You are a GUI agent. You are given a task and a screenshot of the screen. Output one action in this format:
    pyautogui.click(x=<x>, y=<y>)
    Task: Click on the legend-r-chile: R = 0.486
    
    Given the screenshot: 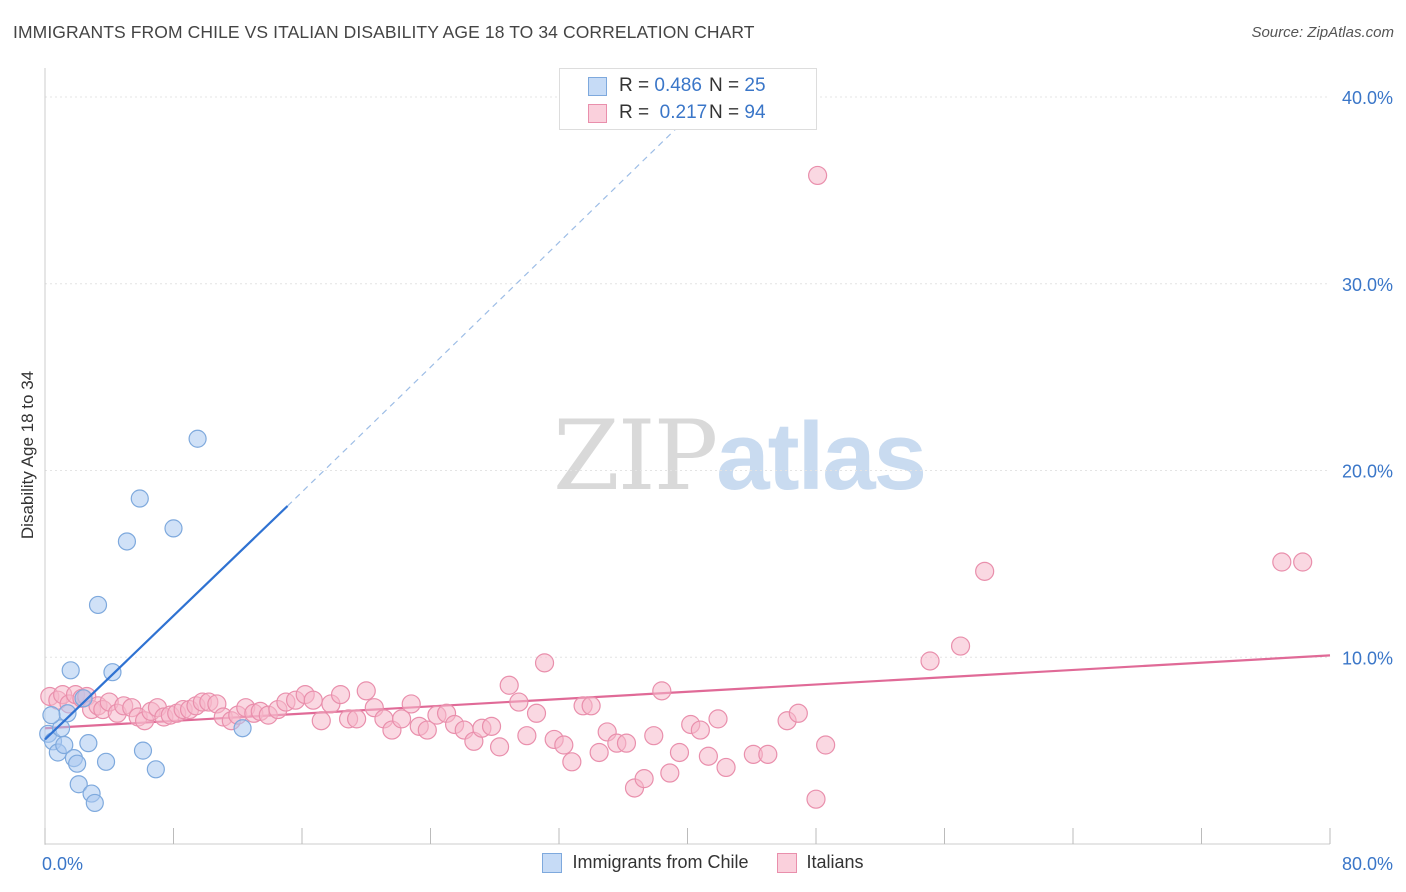 What is the action you would take?
    pyautogui.click(x=660, y=85)
    